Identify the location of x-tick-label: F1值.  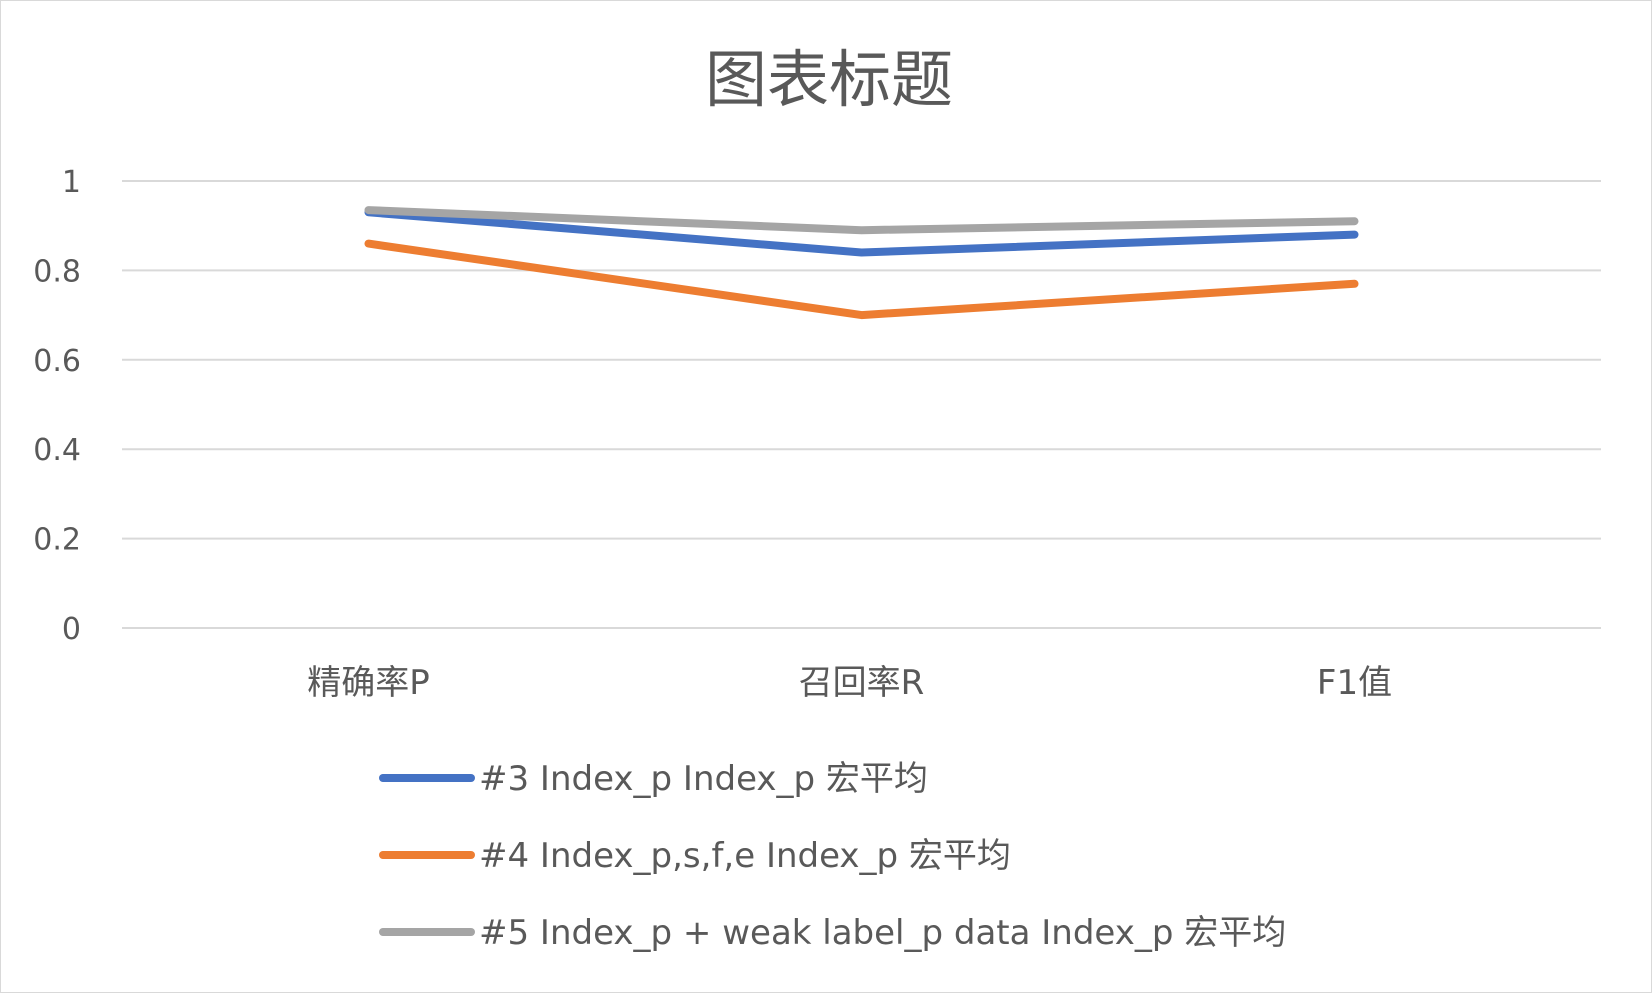
(1354, 683).